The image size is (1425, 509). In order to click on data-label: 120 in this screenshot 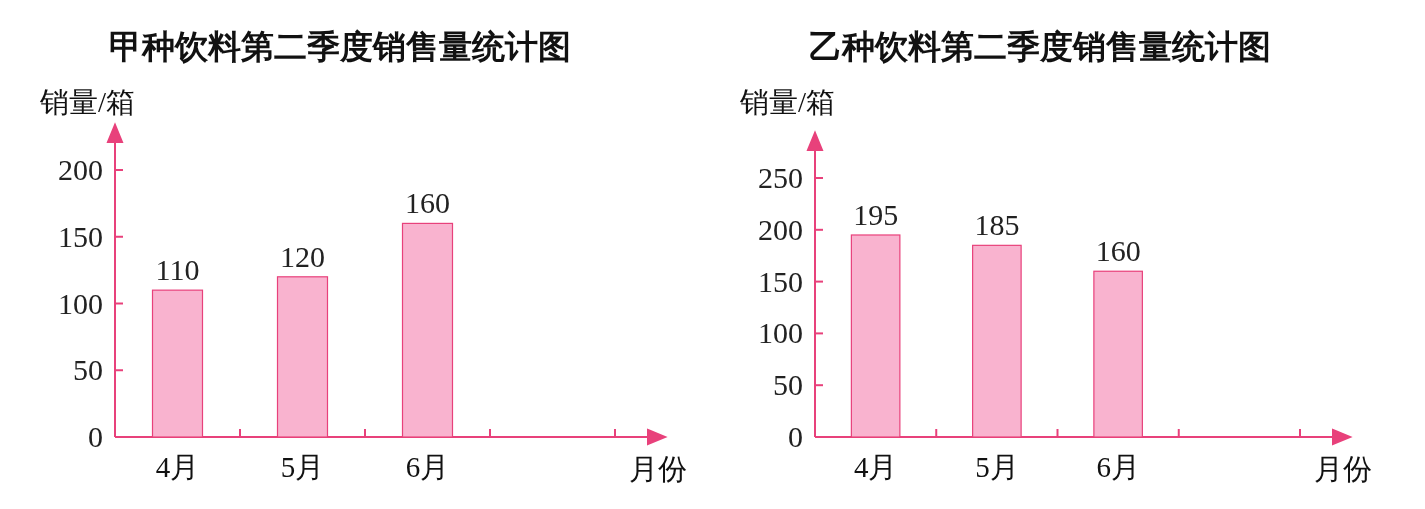, I will do `click(302, 256)`.